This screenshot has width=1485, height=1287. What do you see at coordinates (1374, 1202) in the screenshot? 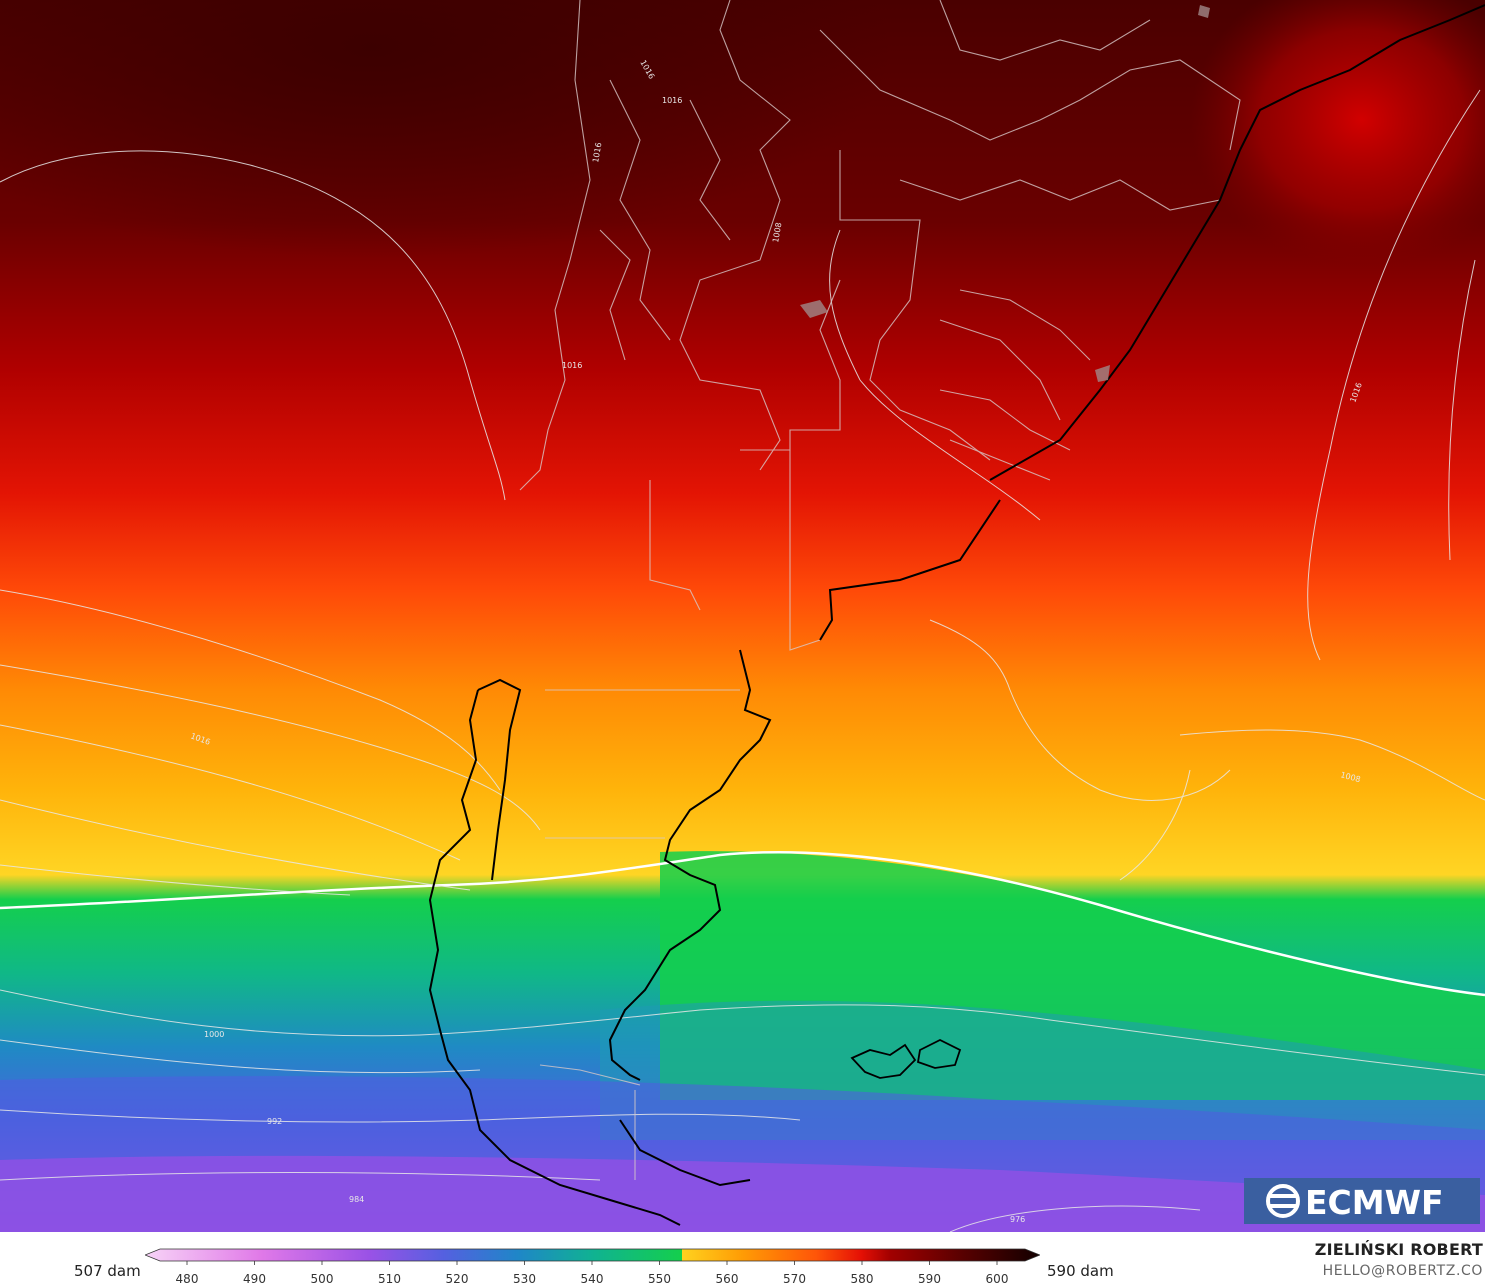
I see `ecmwf-logo-text: ECMWF` at bounding box center [1374, 1202].